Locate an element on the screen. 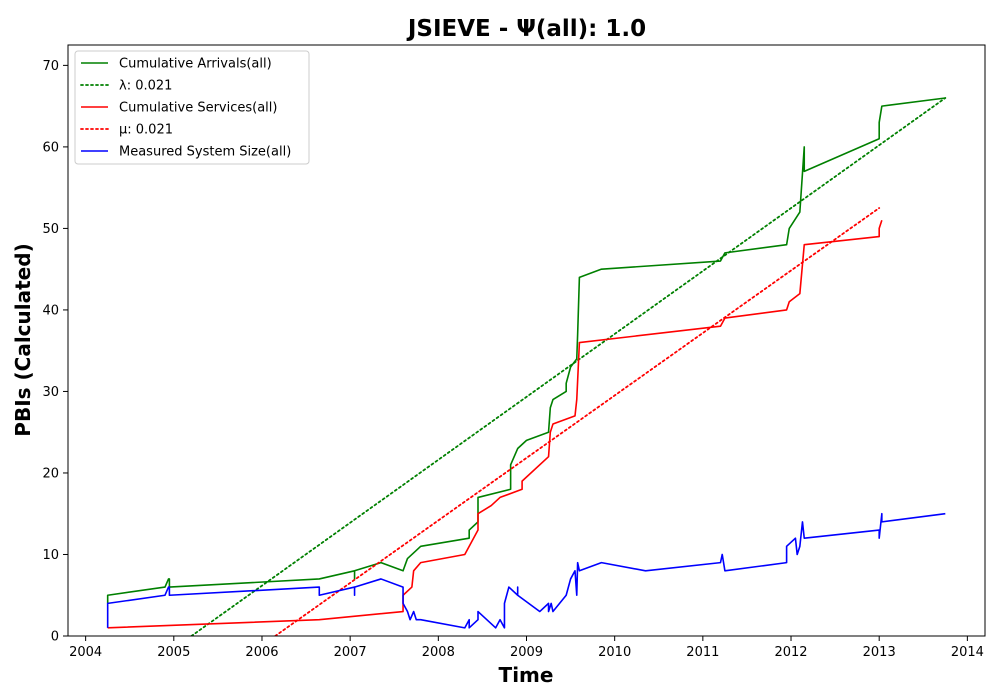 This screenshot has height=700, width=1000. legend-label-4: Measured System Size(all) is located at coordinates (205, 152).